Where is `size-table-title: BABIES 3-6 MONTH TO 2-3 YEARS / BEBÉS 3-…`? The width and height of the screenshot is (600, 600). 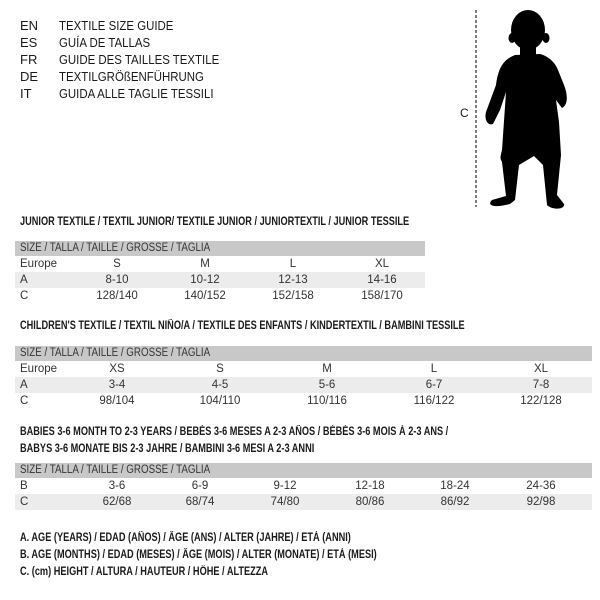 size-table-title: BABIES 3-6 MONTH TO 2-3 YEARS / BEBÉS 3-… is located at coordinates (287, 432).